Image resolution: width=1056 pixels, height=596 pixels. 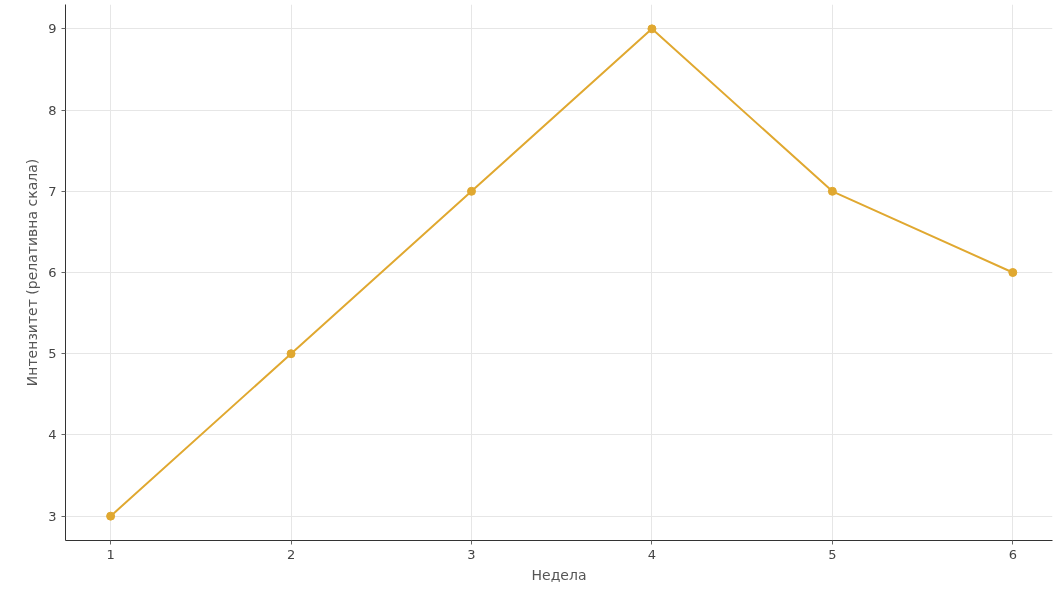 I want to click on x-tick-label: 6, so click(x=1012, y=554).